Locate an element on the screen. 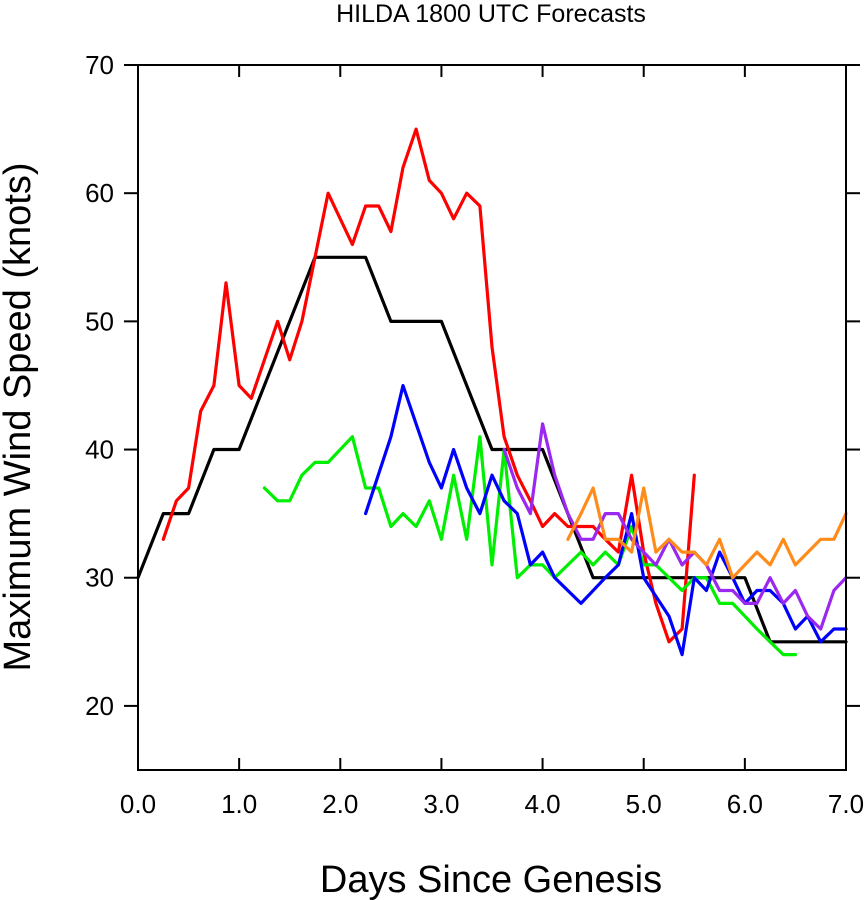 Image resolution: width=866 pixels, height=900 pixels. y-tick-label: 70 is located at coordinates (99, 65).